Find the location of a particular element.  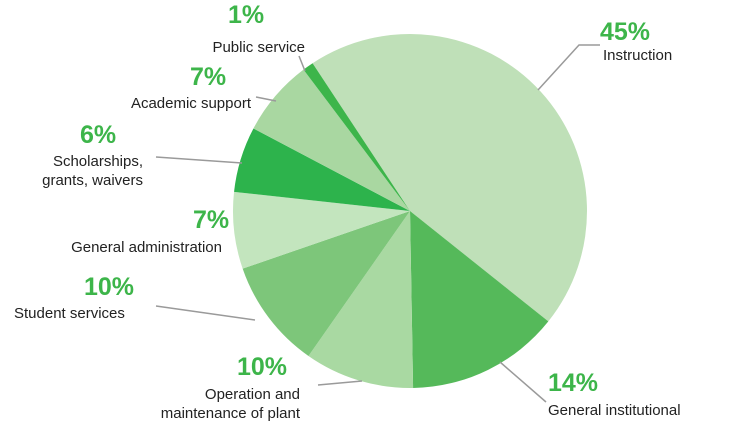

category-label: Scholarships, grants, waivers is located at coordinates (92, 171).